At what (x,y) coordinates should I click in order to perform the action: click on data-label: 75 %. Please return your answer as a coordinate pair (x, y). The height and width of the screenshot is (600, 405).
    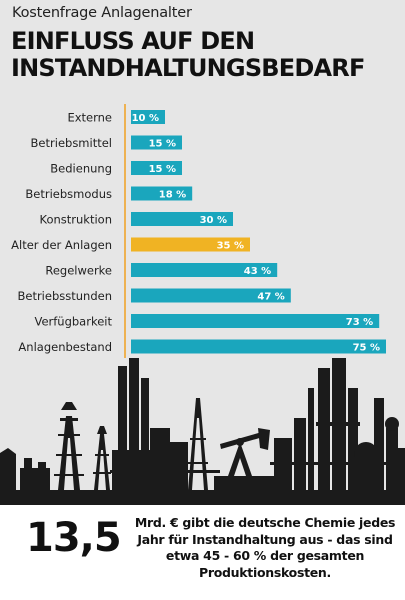
    Looking at the image, I should click on (366, 348).